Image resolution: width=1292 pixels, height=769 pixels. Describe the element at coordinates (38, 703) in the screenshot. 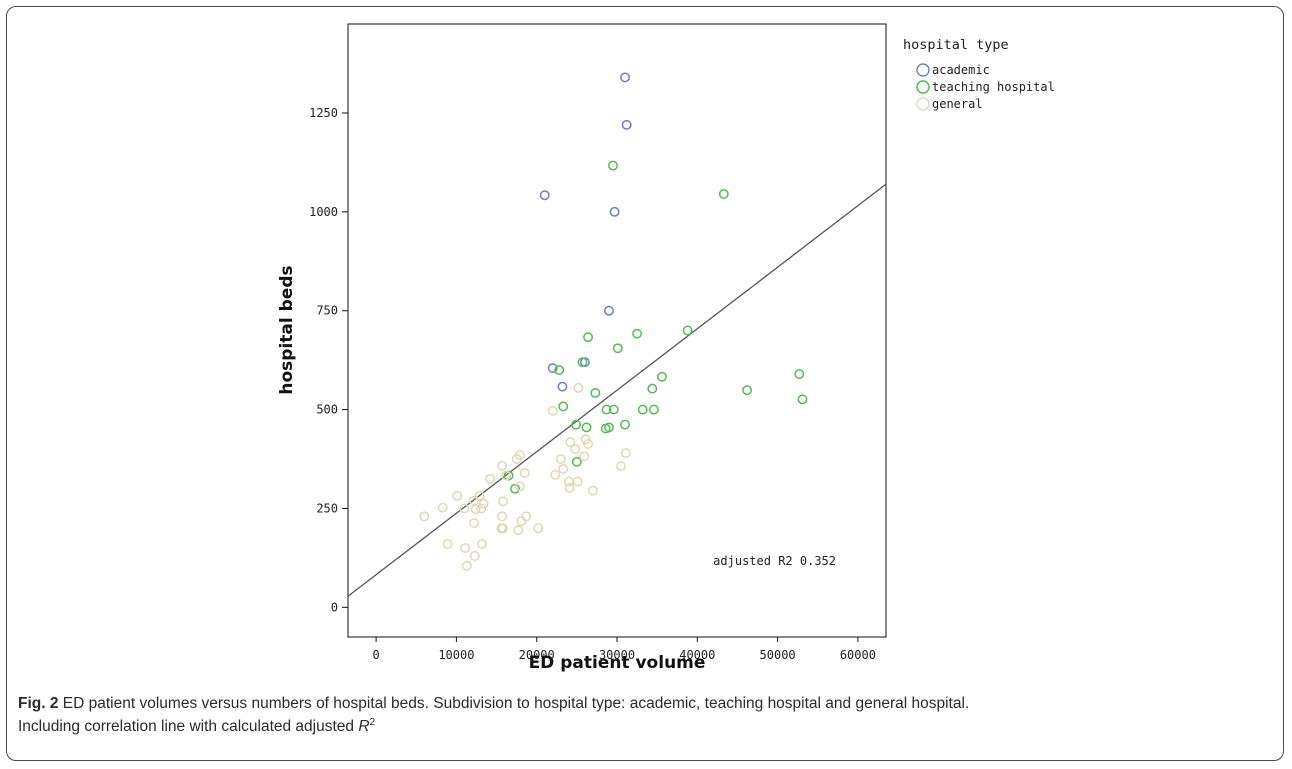

I see `caption-label: Fig. 2` at that location.